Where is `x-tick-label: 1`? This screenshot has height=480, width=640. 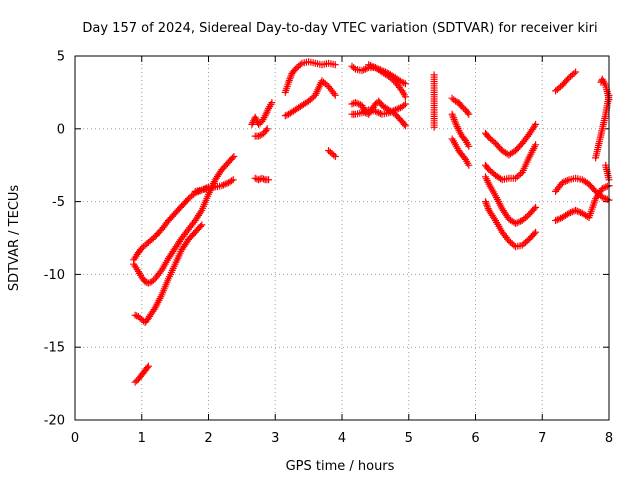
x-tick-label: 1 is located at coordinates (142, 438).